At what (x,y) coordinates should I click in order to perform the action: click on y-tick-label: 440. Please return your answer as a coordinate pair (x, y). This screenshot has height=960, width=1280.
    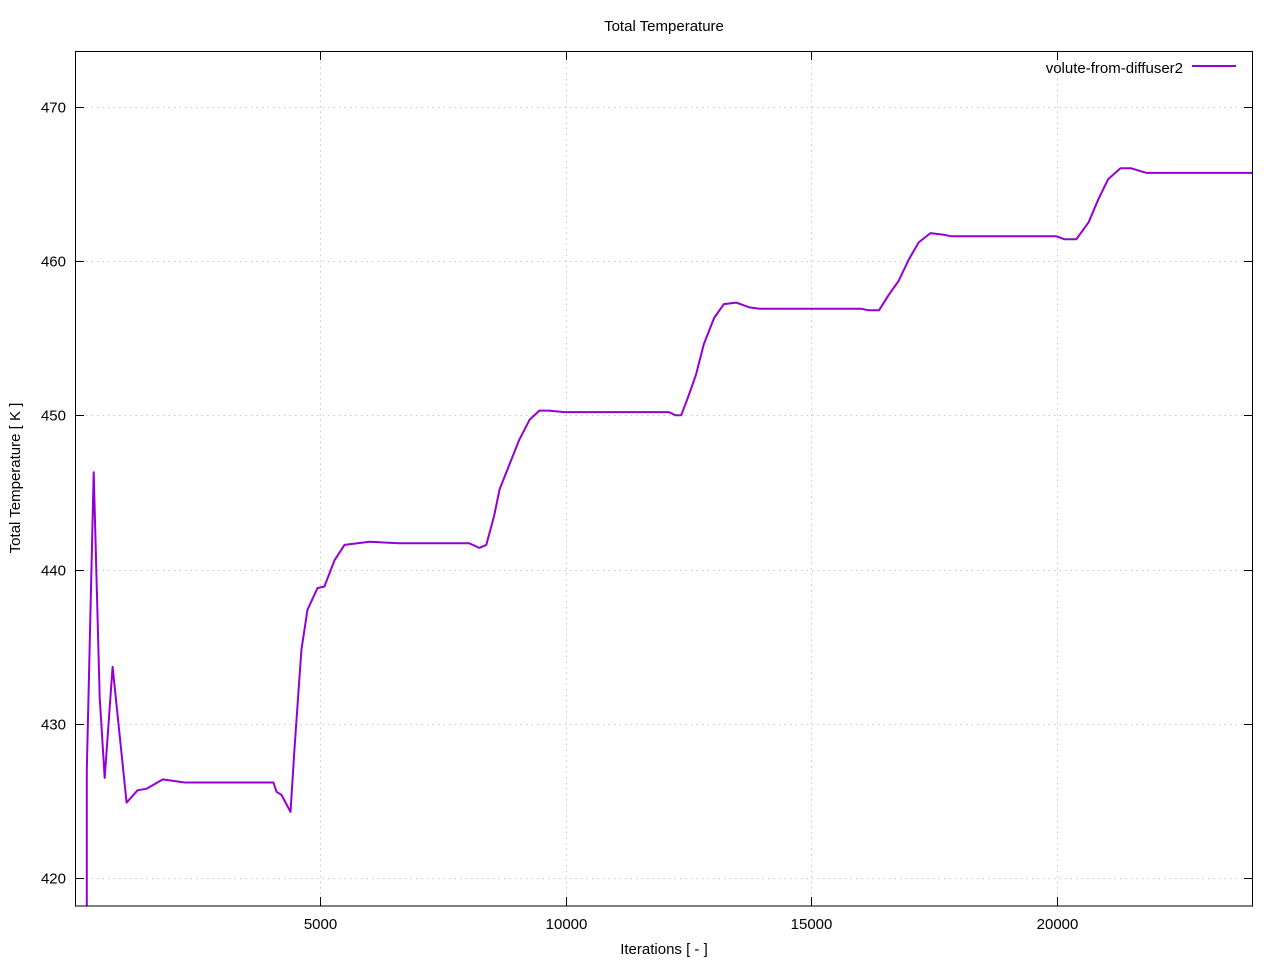
    Looking at the image, I should click on (53, 571).